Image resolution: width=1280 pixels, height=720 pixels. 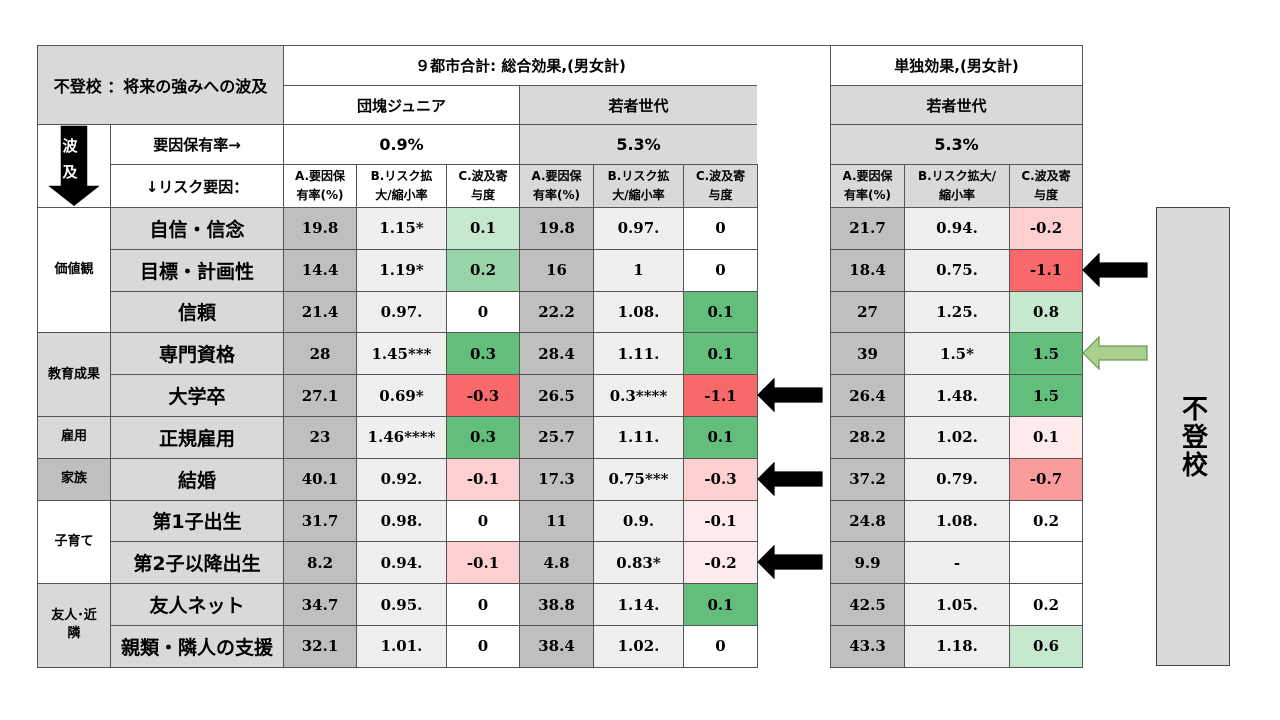 I want to click on data-value-r10-c7: 42.5, so click(x=867, y=604).